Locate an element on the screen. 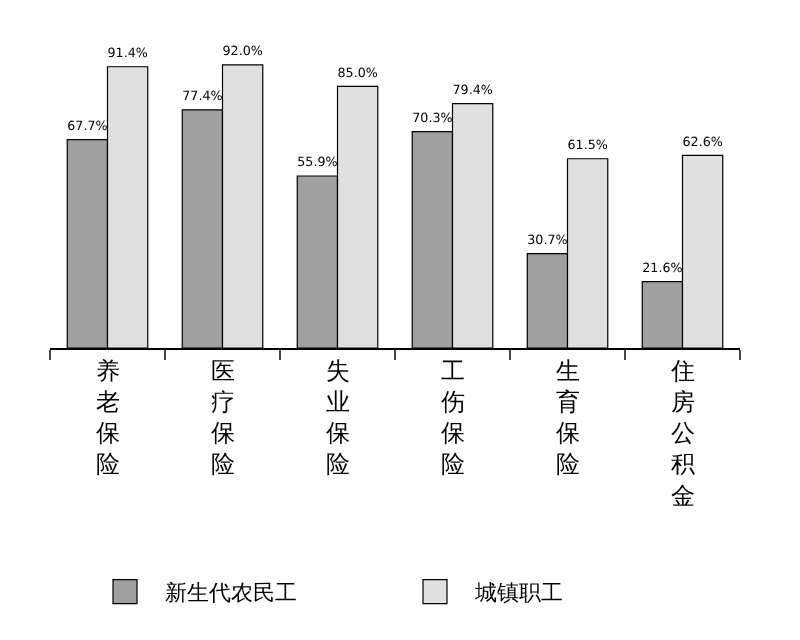 This screenshot has height=640, width=800. x-tick-label: 养老保险 is located at coordinates (107, 417).